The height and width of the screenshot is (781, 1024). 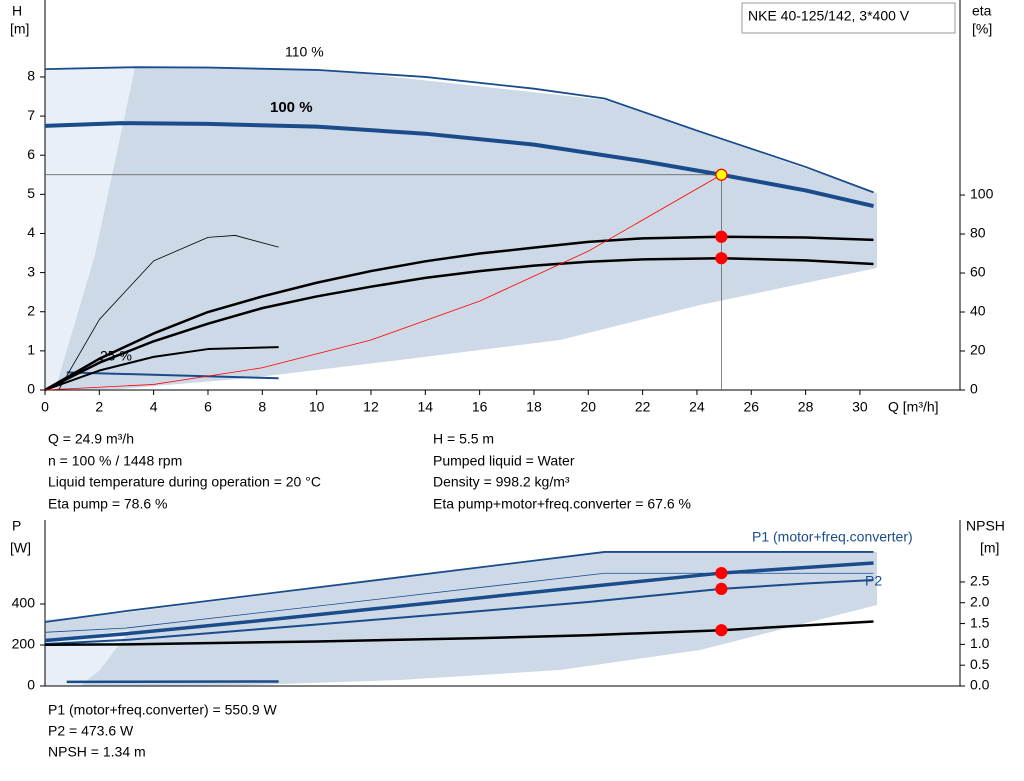 What do you see at coordinates (504, 461) in the screenshot?
I see `info: Pumped liquid = Water` at bounding box center [504, 461].